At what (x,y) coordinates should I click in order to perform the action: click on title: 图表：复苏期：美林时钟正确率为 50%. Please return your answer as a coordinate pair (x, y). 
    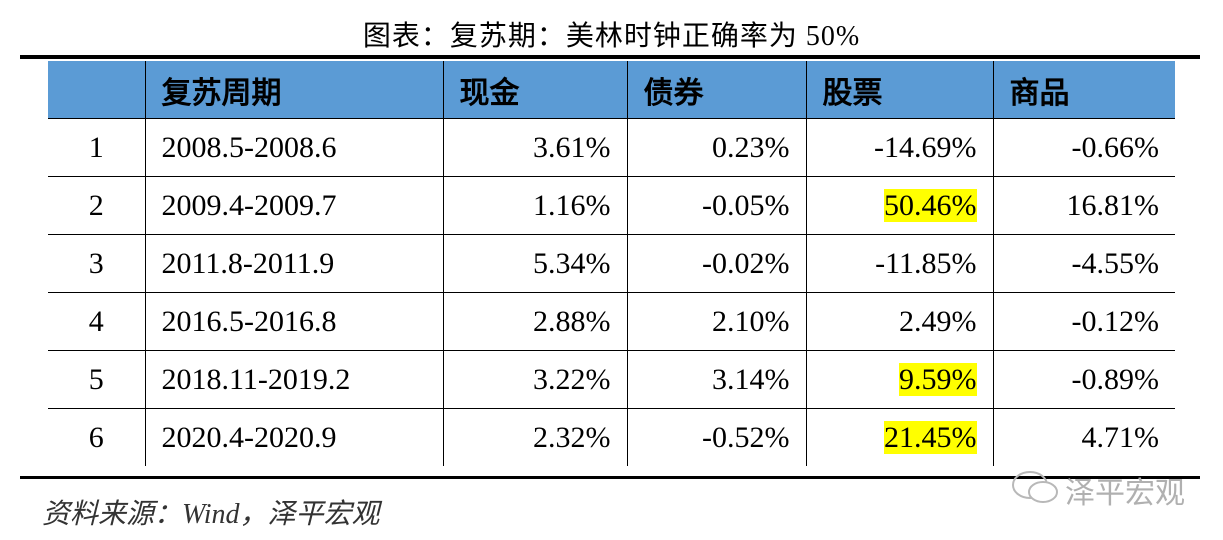
    Looking at the image, I should click on (611, 36).